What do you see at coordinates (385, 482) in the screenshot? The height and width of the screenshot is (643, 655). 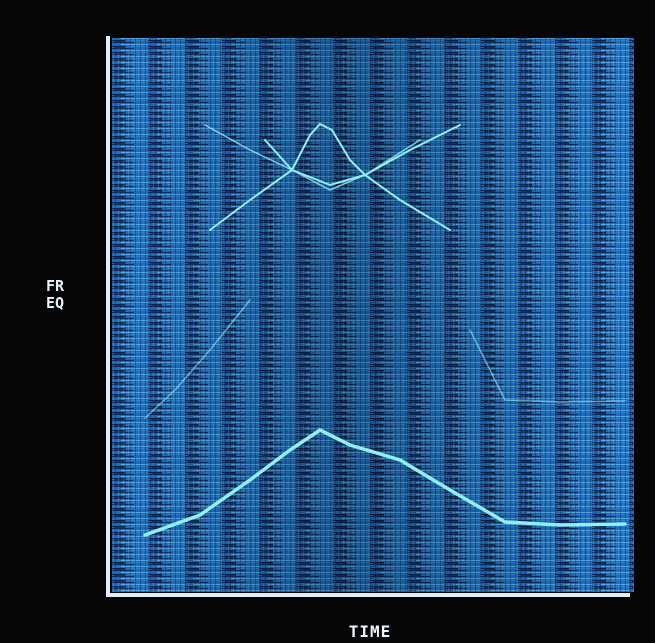 I see `main-trace` at bounding box center [385, 482].